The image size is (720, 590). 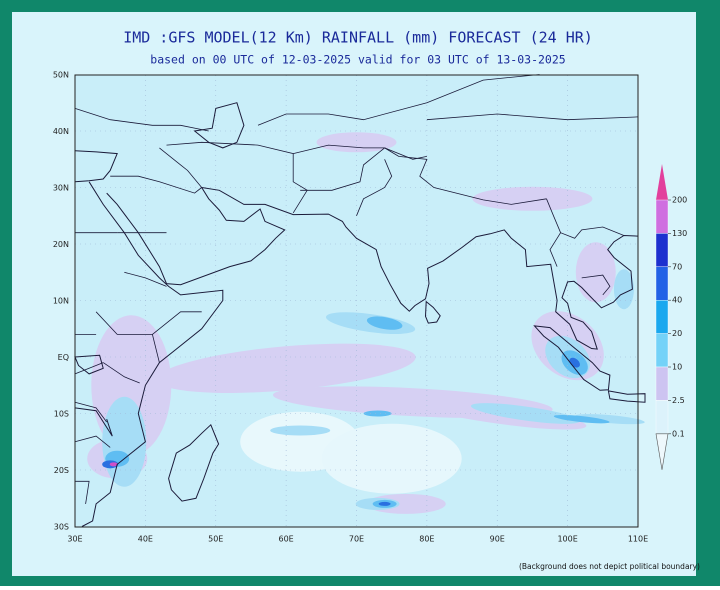 What do you see at coordinates (61, 188) in the screenshot?
I see `latitude-label: 30N` at bounding box center [61, 188].